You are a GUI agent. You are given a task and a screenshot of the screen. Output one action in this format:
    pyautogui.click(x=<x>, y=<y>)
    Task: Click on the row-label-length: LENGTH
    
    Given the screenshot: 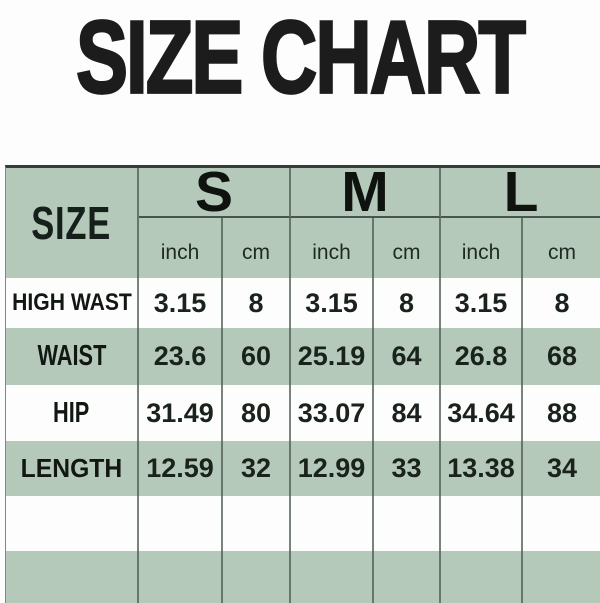 What is the action you would take?
    pyautogui.click(x=72, y=468)
    